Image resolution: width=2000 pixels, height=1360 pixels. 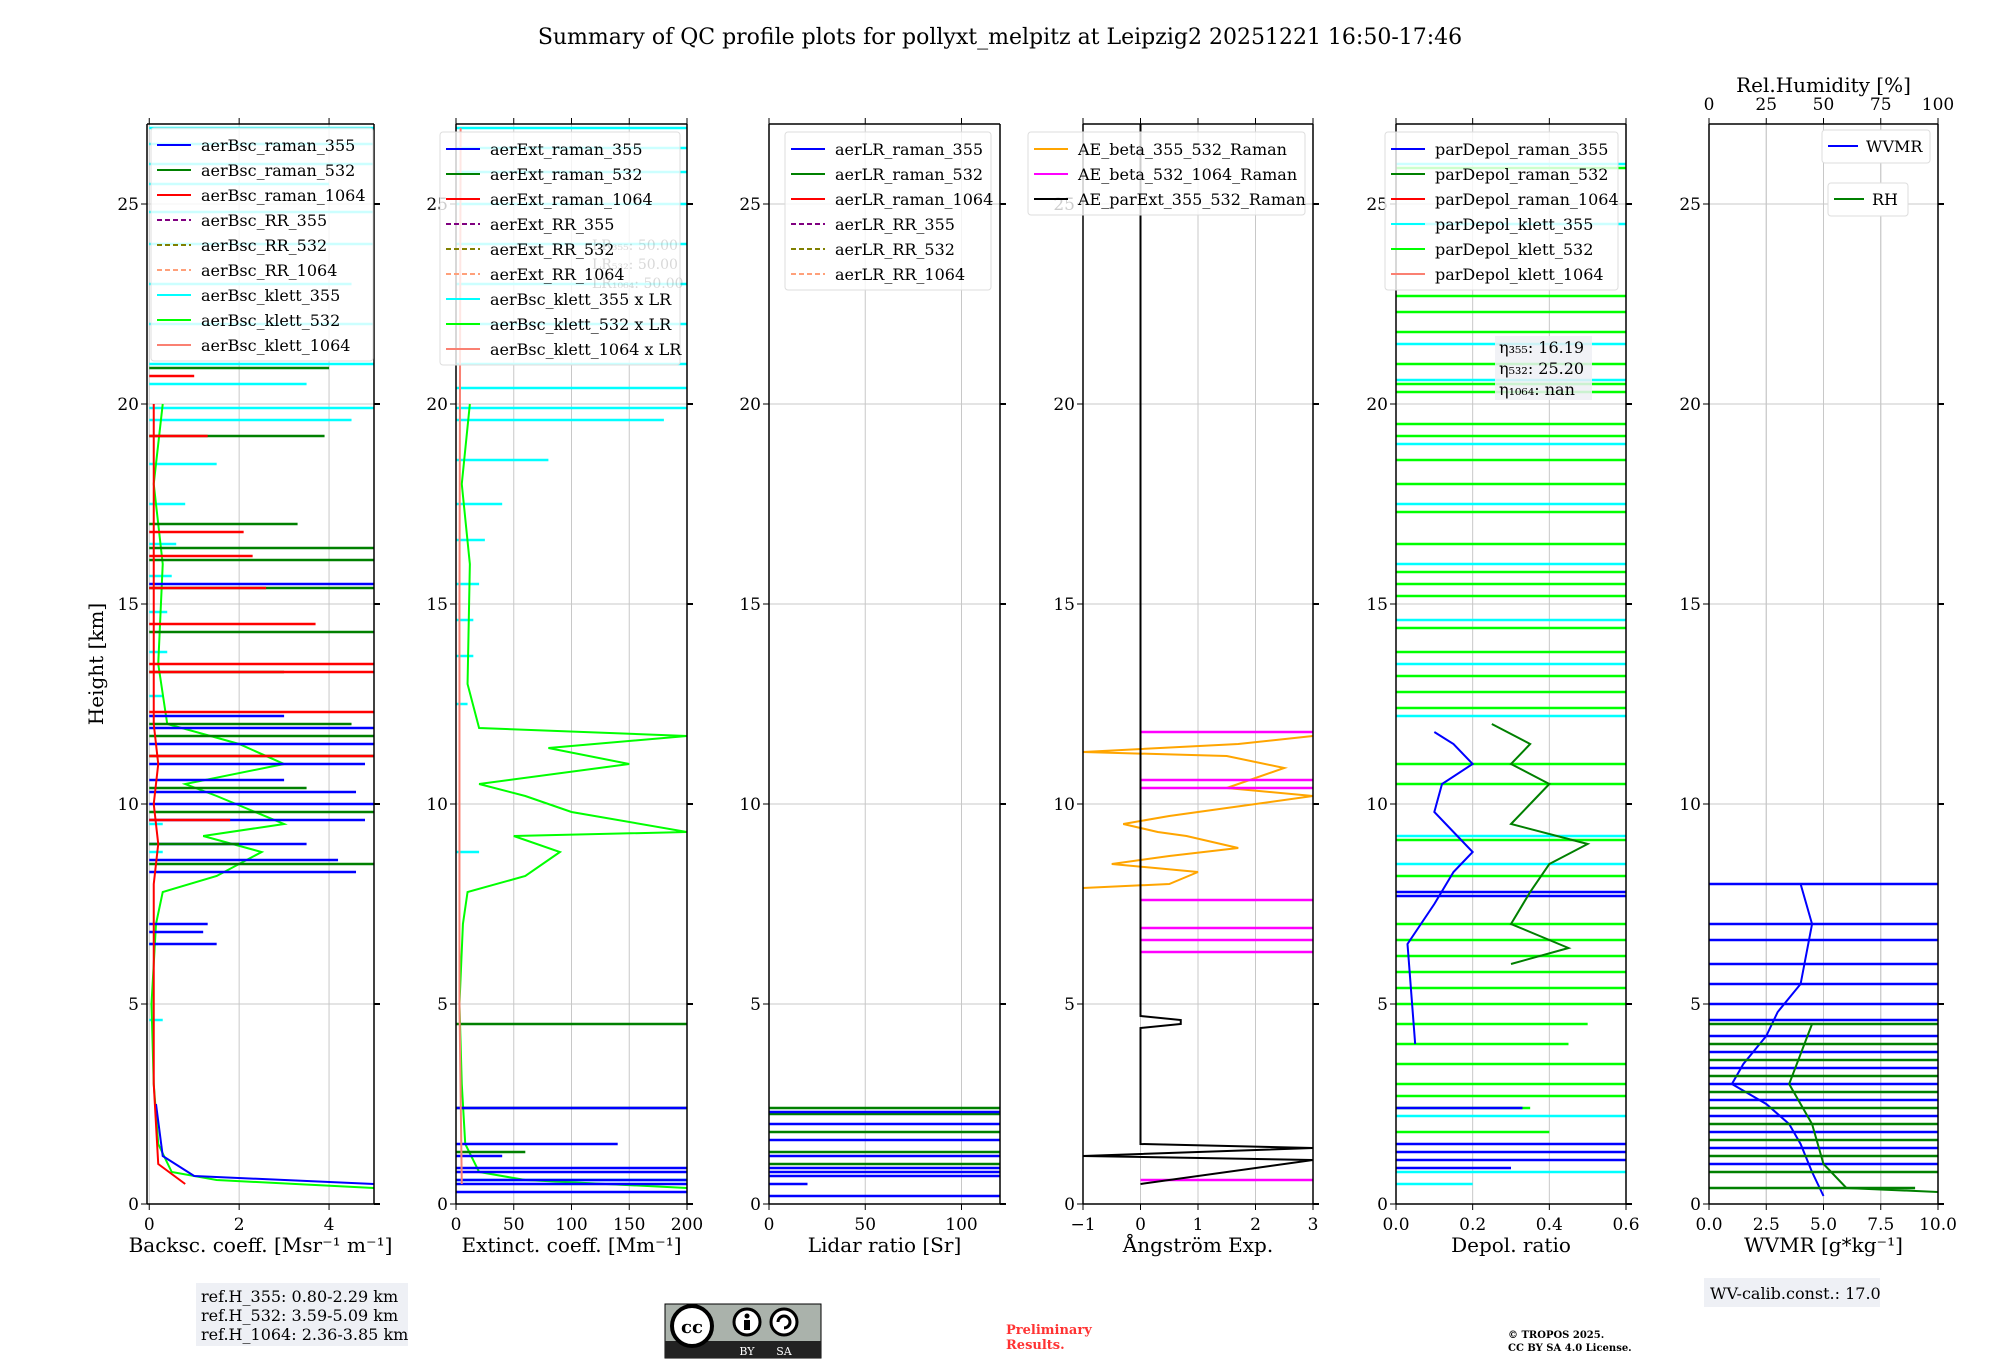 What do you see at coordinates (687, 1225) in the screenshot?
I see `x-tick-label: 200` at bounding box center [687, 1225].